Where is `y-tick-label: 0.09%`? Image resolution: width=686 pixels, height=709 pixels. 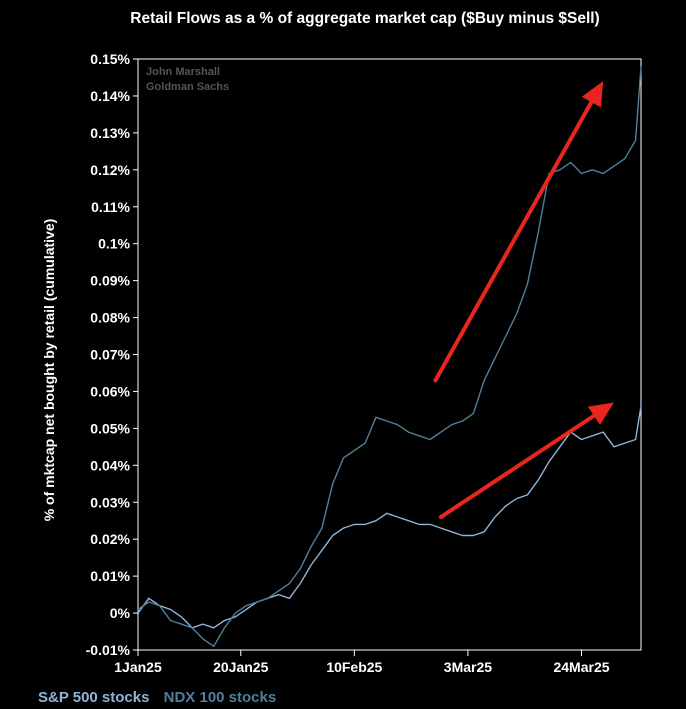
y-tick-label: 0.09% is located at coordinates (110, 281).